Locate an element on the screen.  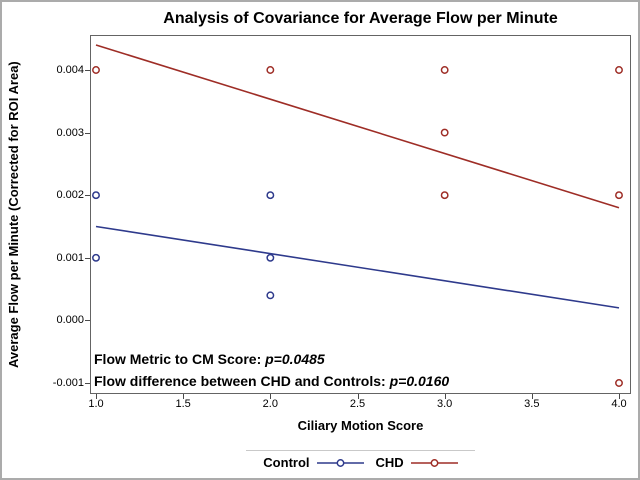
chd-legend-marker is located at coordinates (434, 462).